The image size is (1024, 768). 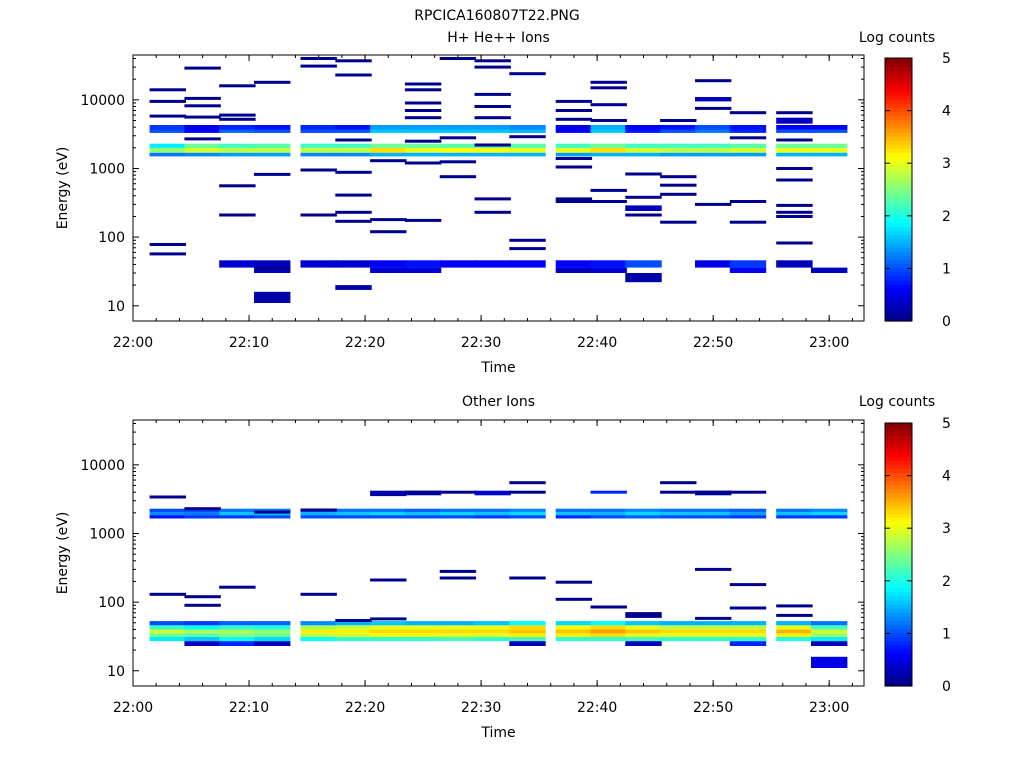 What do you see at coordinates (946, 59) in the screenshot?
I see `colorbar-tick-label: 5` at bounding box center [946, 59].